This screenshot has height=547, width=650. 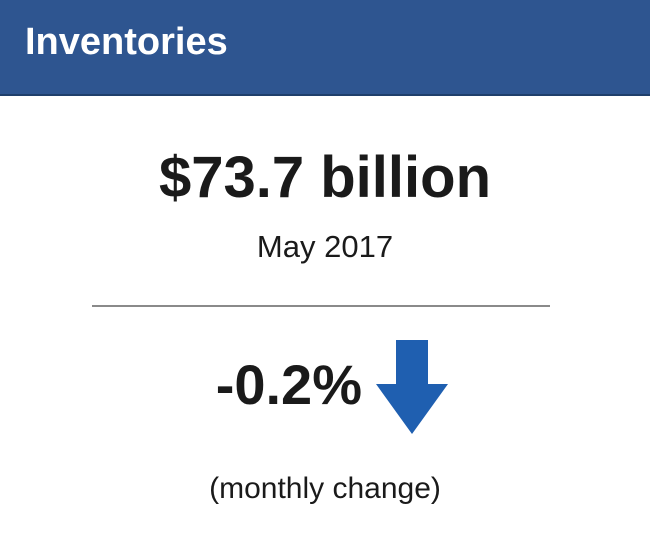 What do you see at coordinates (126, 42) in the screenshot?
I see `card-title: Inventories` at bounding box center [126, 42].